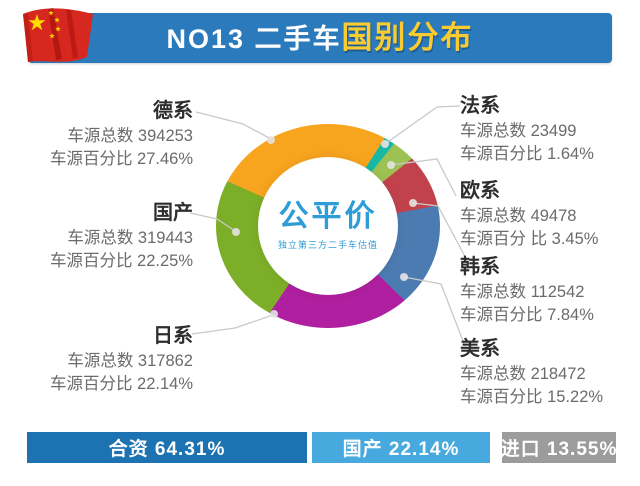 Image resolution: width=640 pixels, height=486 pixels. I want to click on callout-korea: 韩系 车源总数 112542 车源百分比 7.84%, so click(548, 291).